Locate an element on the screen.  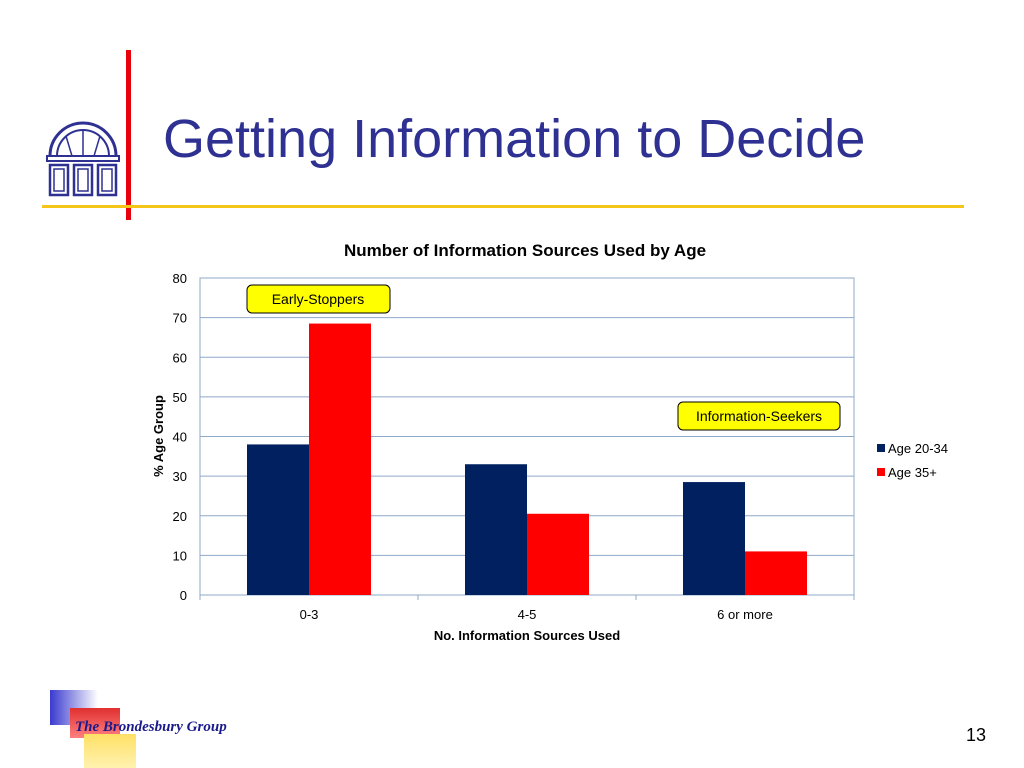
page-number: 13 is located at coordinates (976, 735).